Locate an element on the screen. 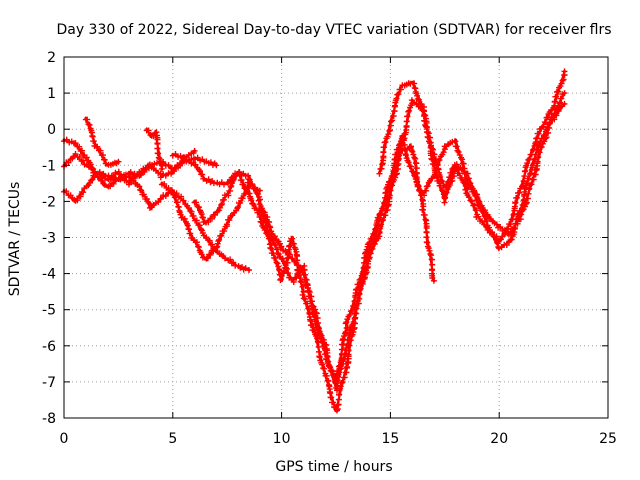 The width and height of the screenshot is (640, 480). x-tick-label: 0 is located at coordinates (64, 439).